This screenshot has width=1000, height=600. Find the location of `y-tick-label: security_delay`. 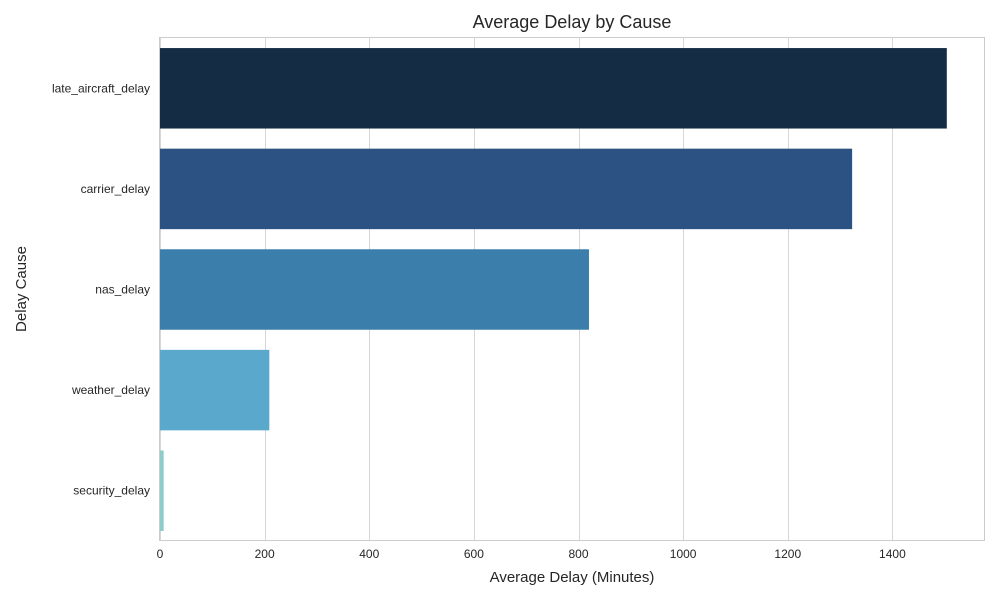

y-tick-label: security_delay is located at coordinates (111, 491).